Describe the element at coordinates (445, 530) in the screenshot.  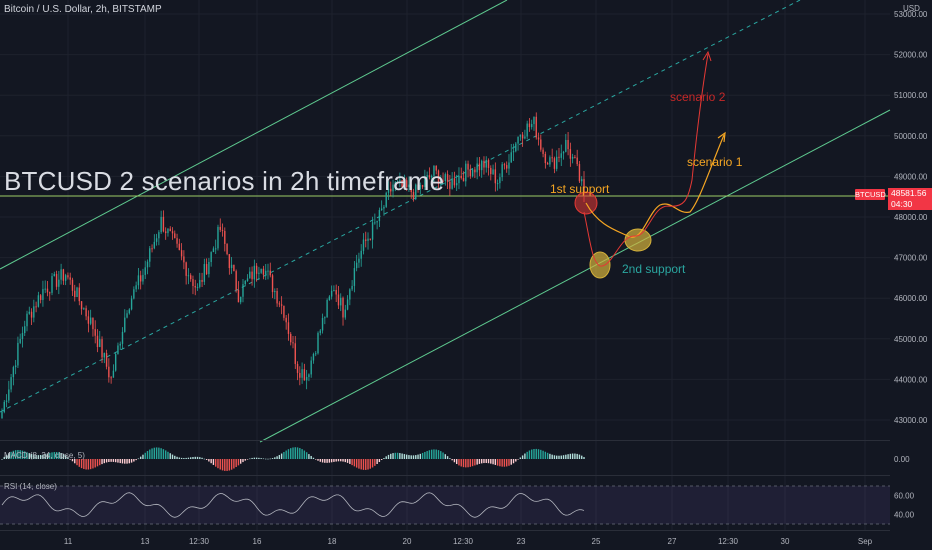
I see `time-axis-separator` at that location.